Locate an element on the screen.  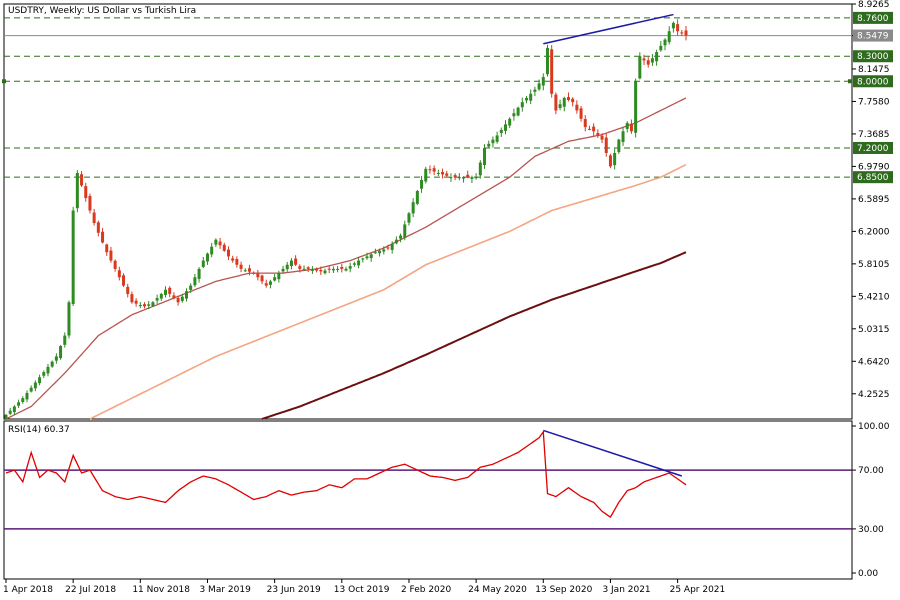
trendlines is located at coordinates (608, 29).